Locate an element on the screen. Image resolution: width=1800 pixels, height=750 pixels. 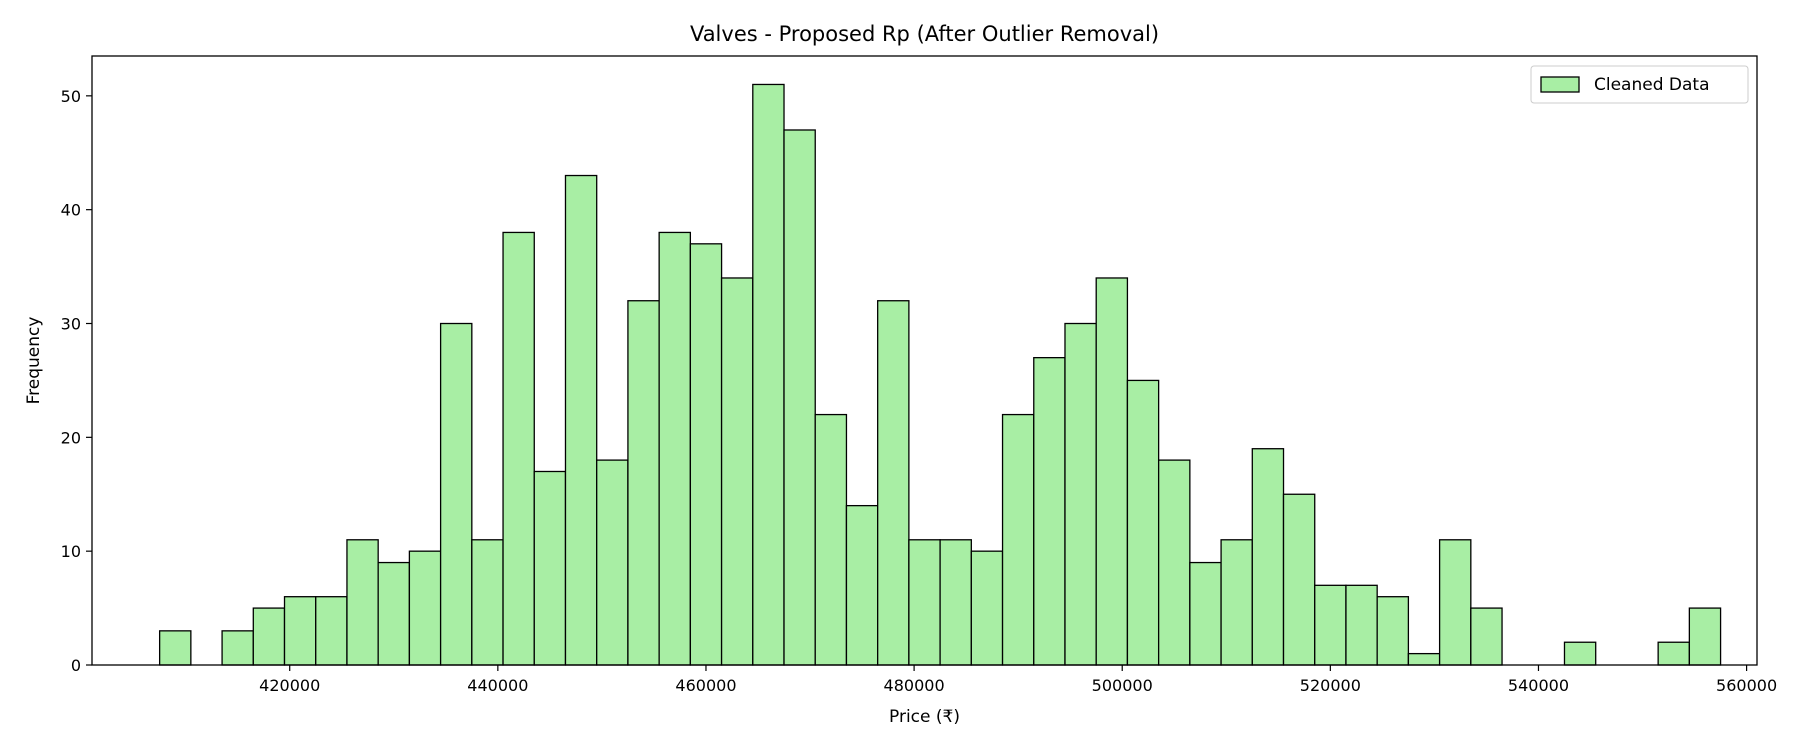
y-tick-label: 30 is located at coordinates (71, 324).